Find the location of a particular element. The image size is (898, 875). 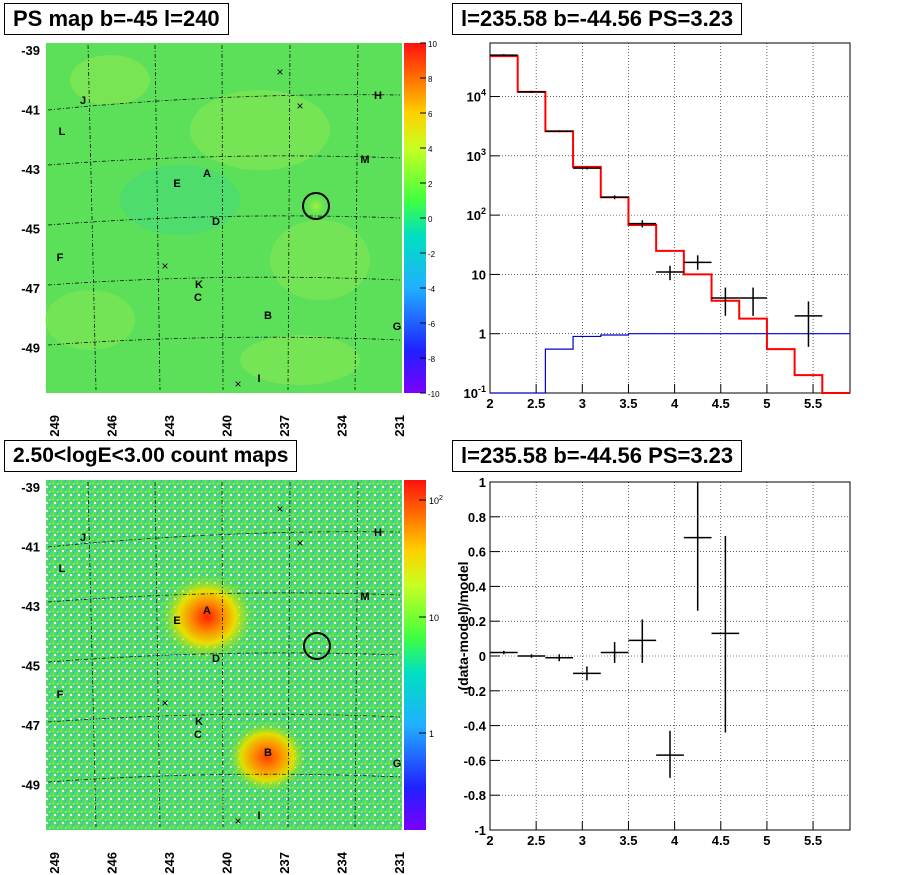

source-label-a: A is located at coordinates (207, 611).